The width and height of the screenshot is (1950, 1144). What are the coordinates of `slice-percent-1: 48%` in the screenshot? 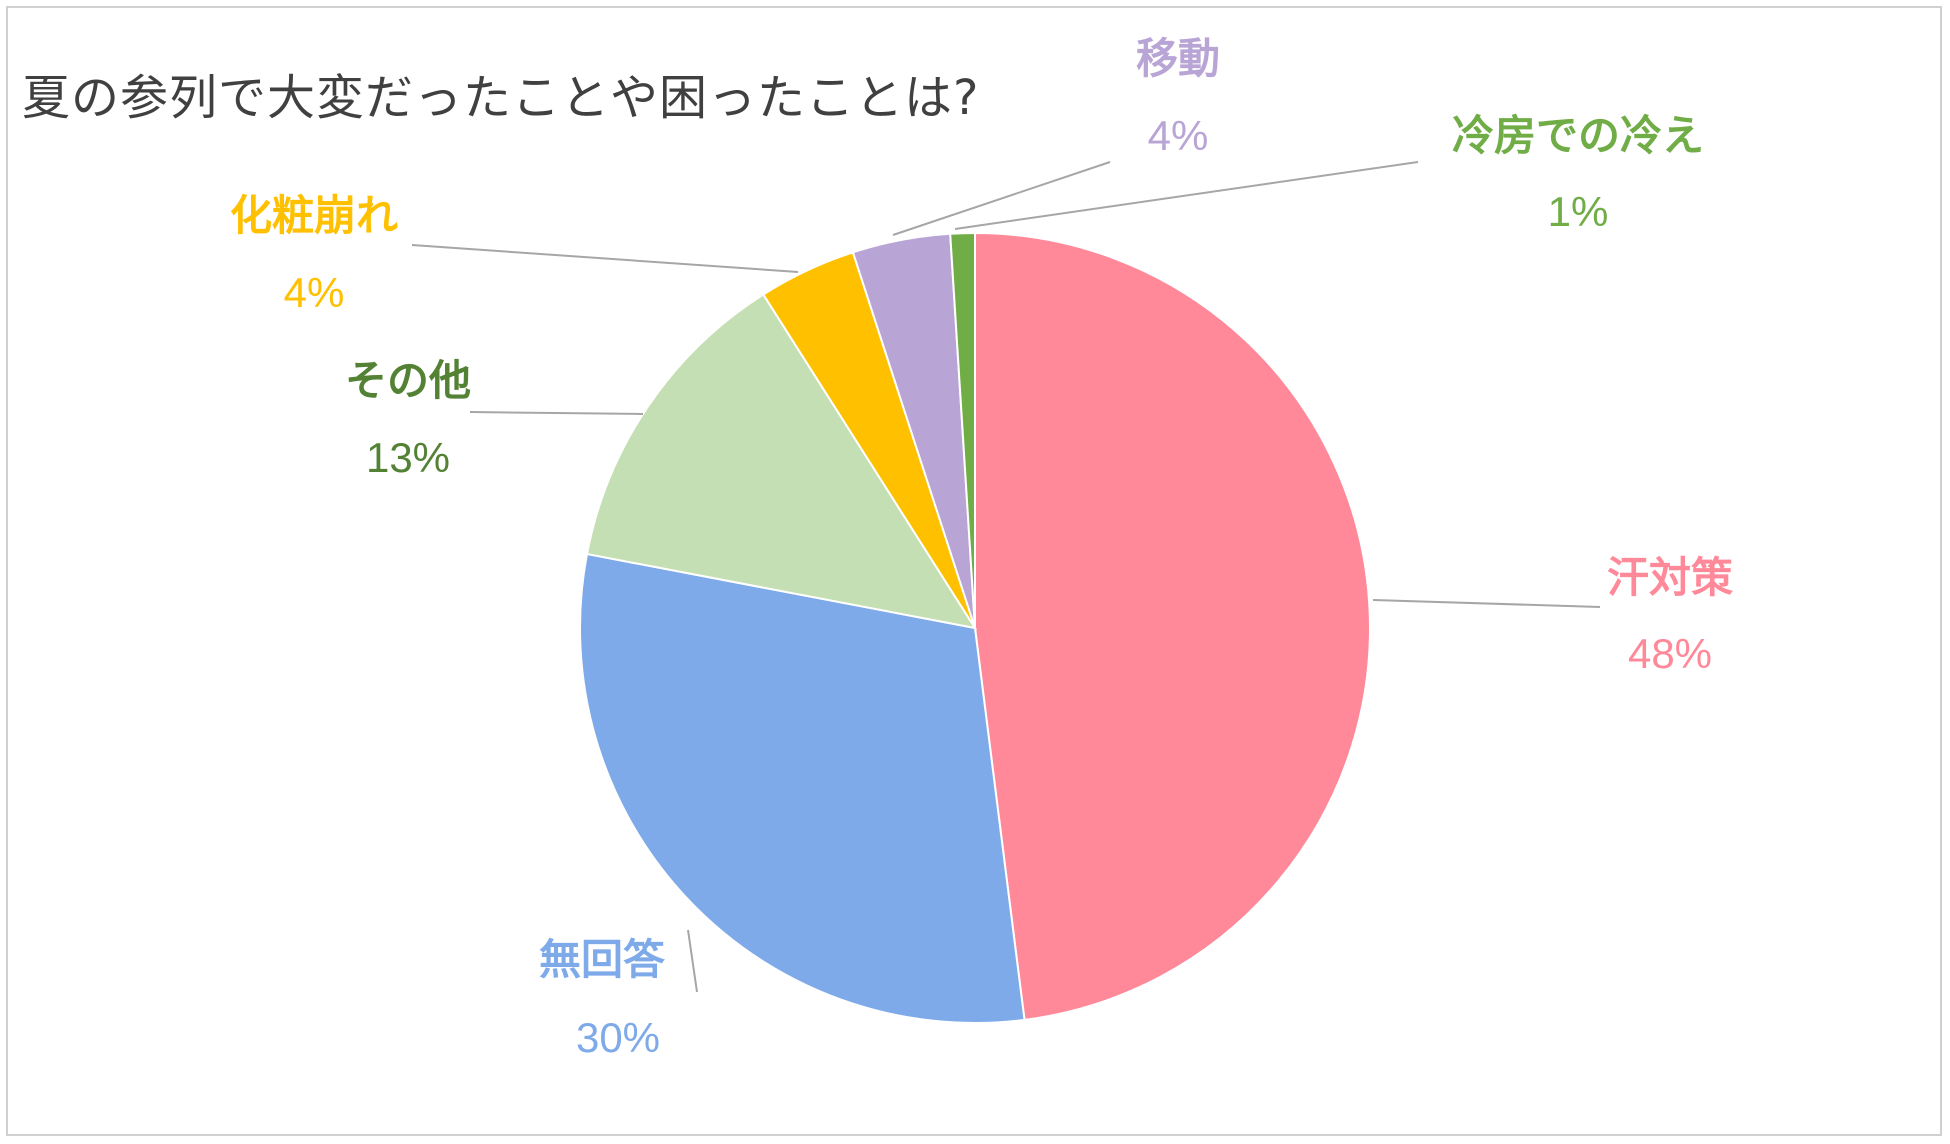 It's located at (1670, 653).